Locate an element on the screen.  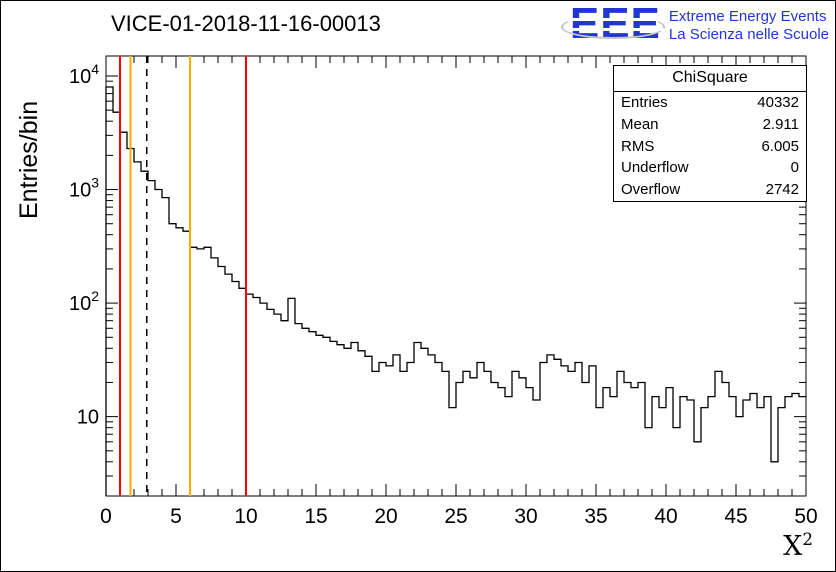
eee-logo-line2: La Scienza nelle Scuole is located at coordinates (748, 35).